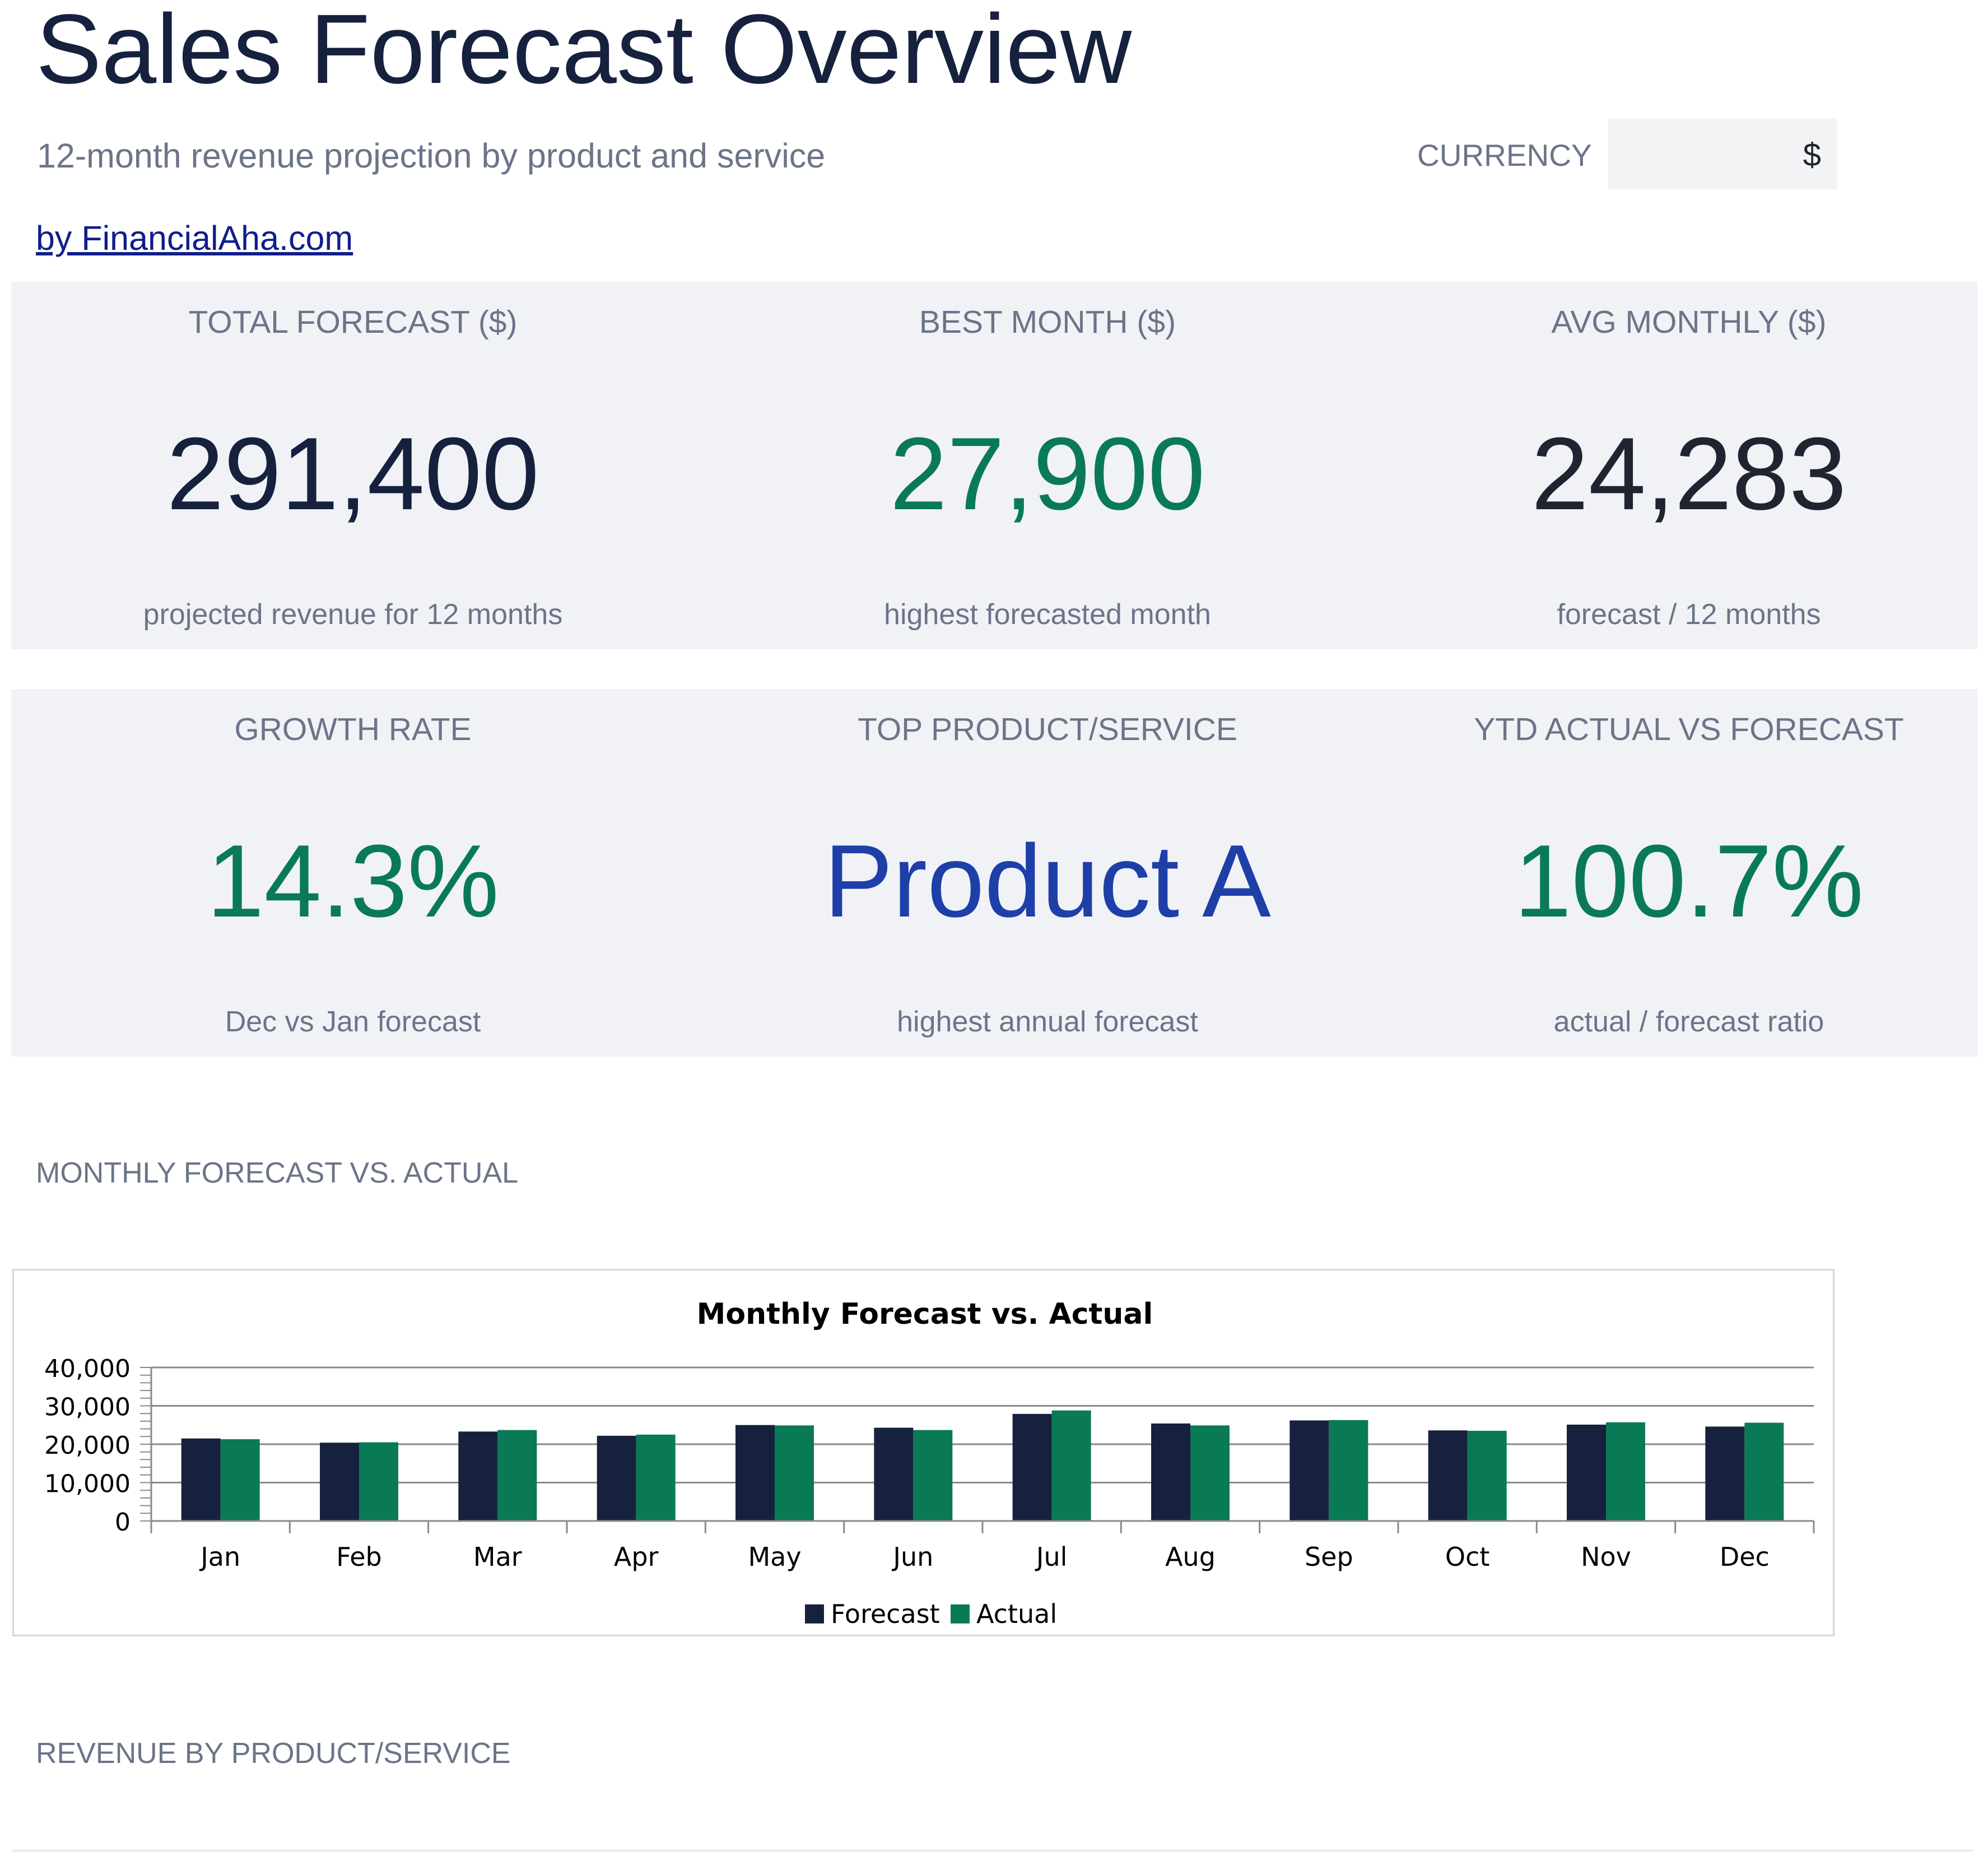 The width and height of the screenshot is (1988, 1861). I want to click on legend-swatch-forecast, so click(814, 1614).